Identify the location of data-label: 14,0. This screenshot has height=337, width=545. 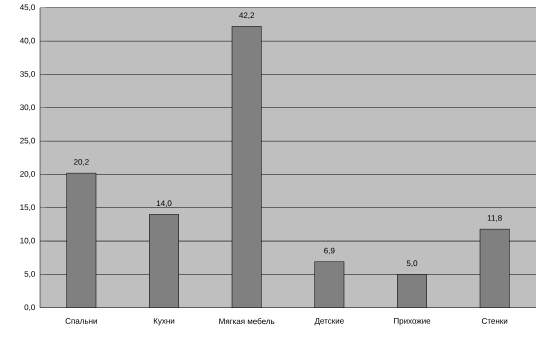
(164, 204).